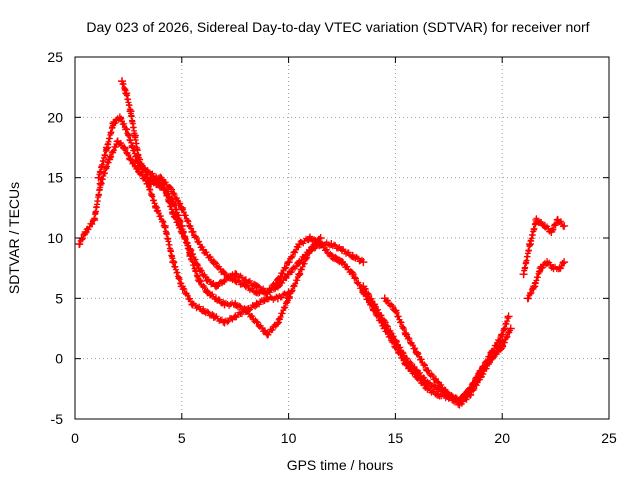  What do you see at coordinates (396, 438) in the screenshot?
I see `x-tick-label: 15` at bounding box center [396, 438].